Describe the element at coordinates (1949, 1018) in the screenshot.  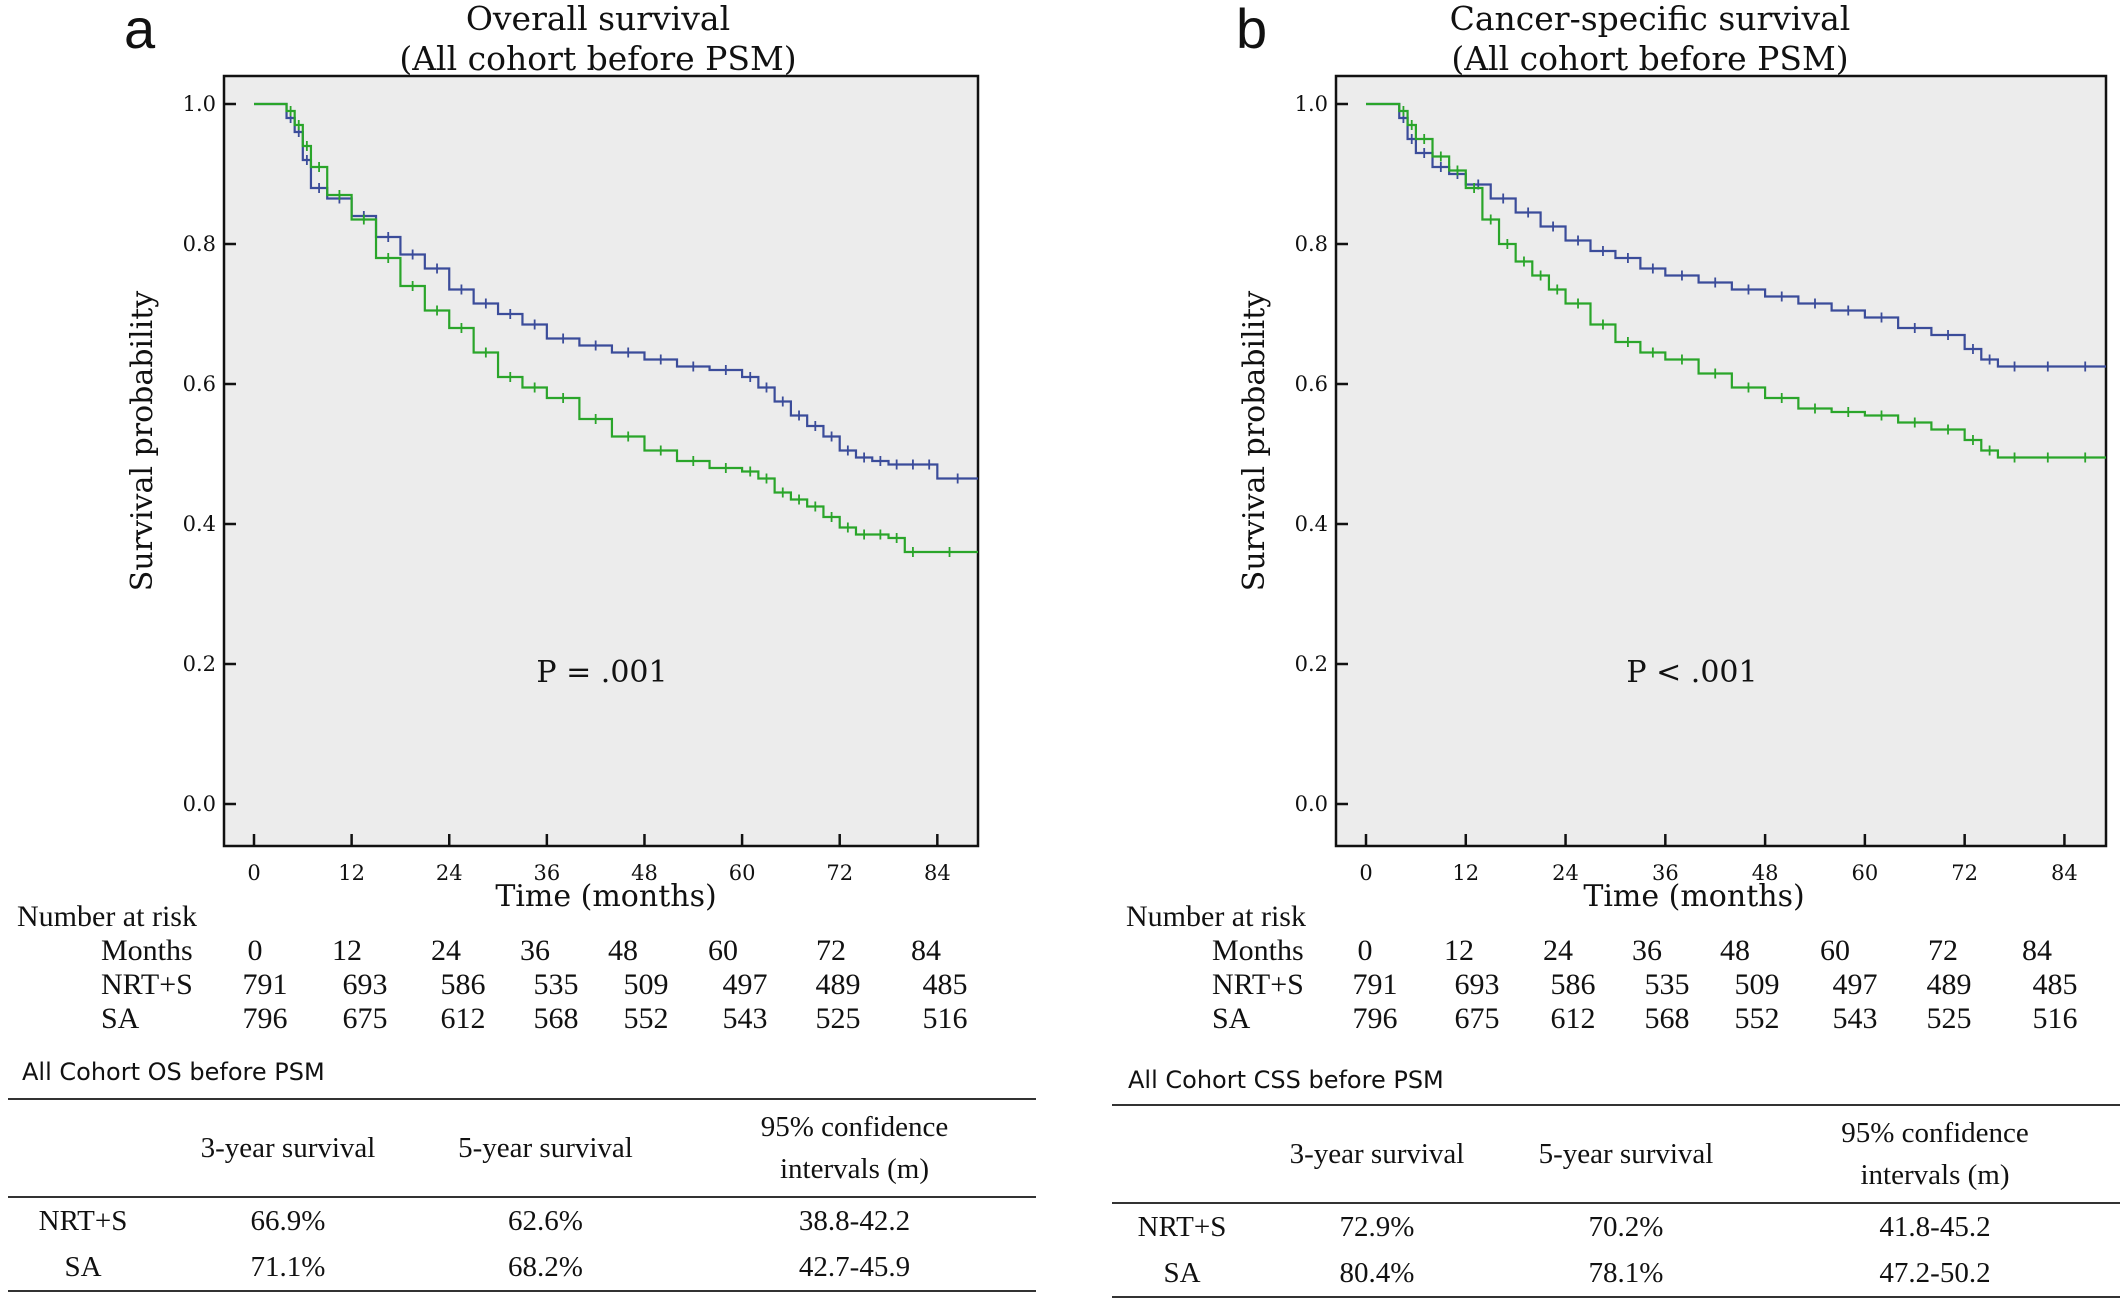
I see `risk-cell: 525` at that location.